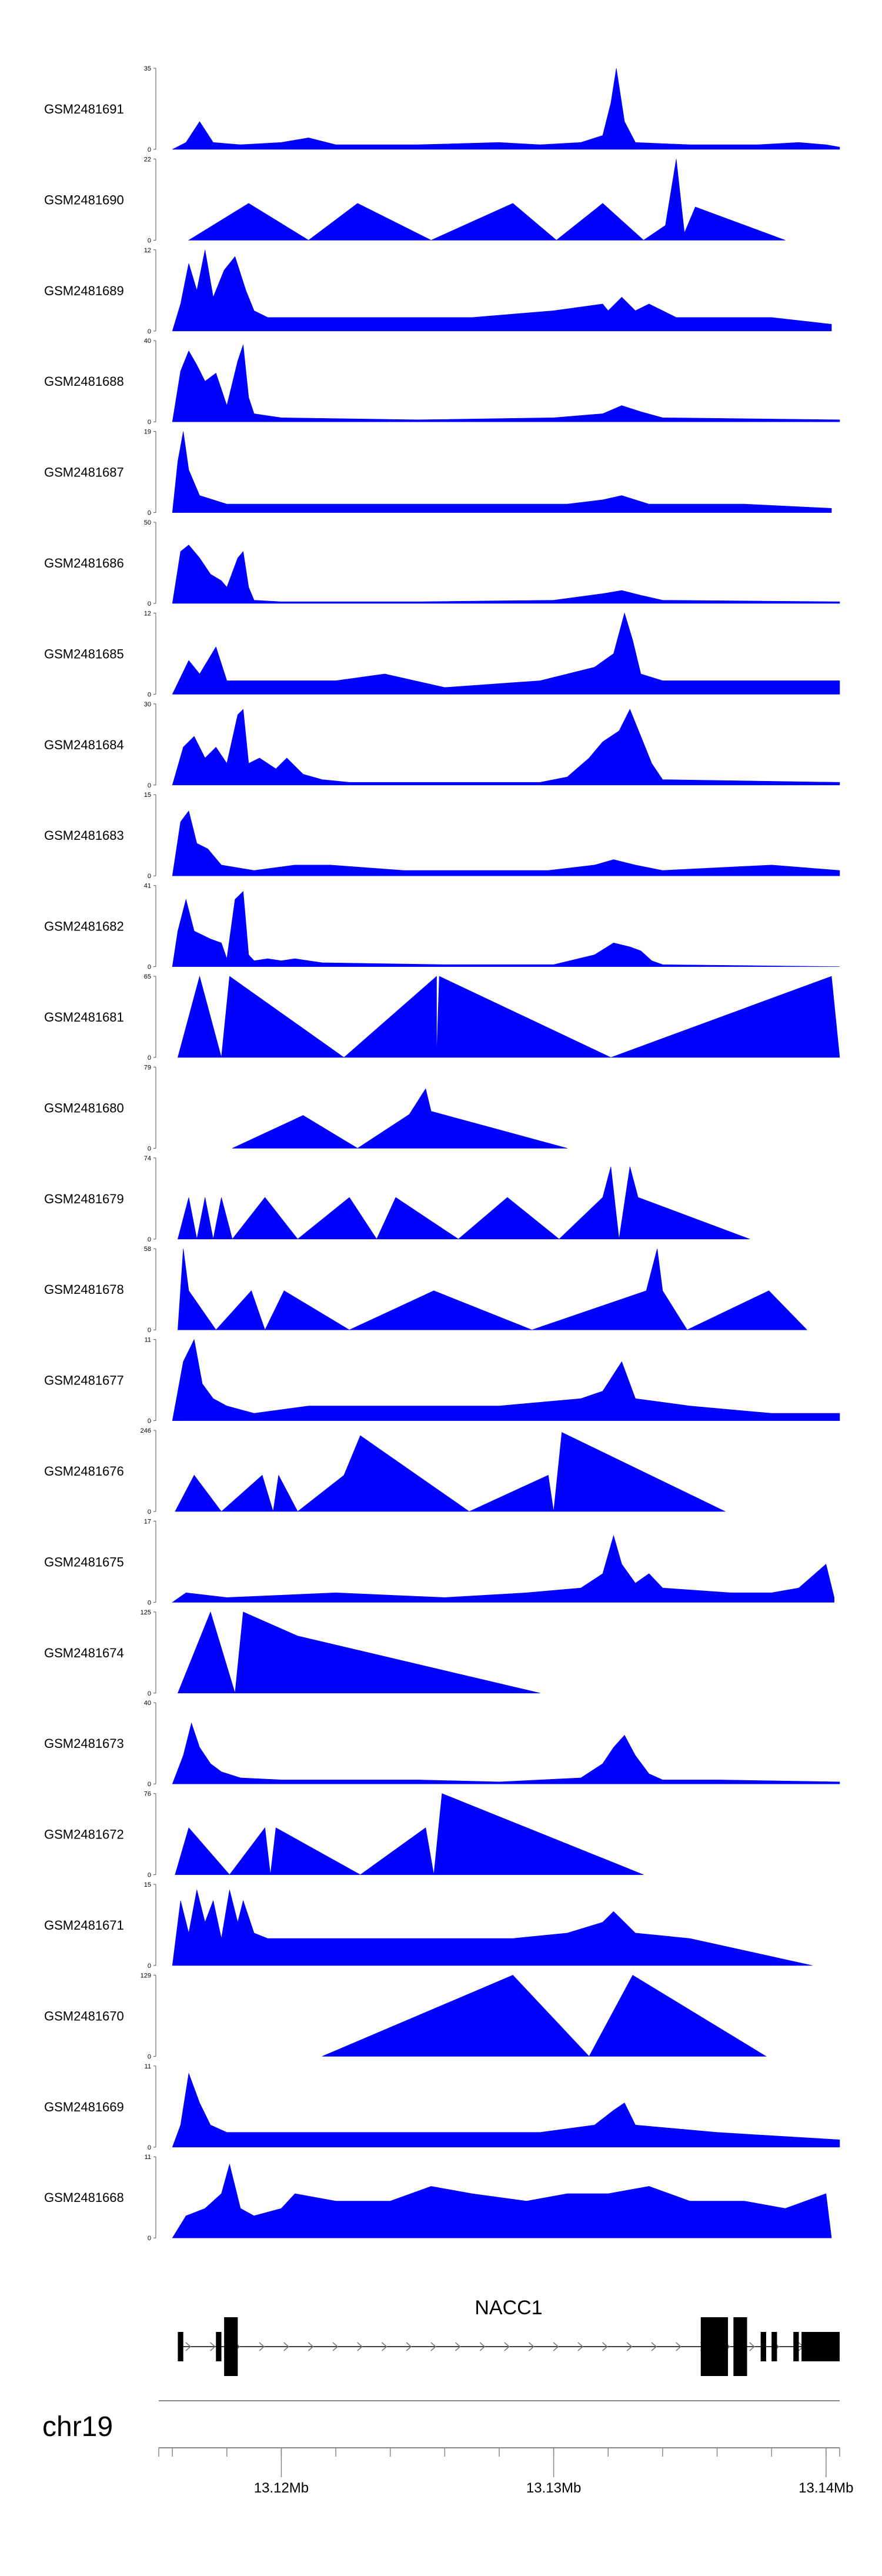 This screenshot has width=882, height=2576. What do you see at coordinates (147, 1067) in the screenshot?
I see `y-tick-label-max: 79` at bounding box center [147, 1067].